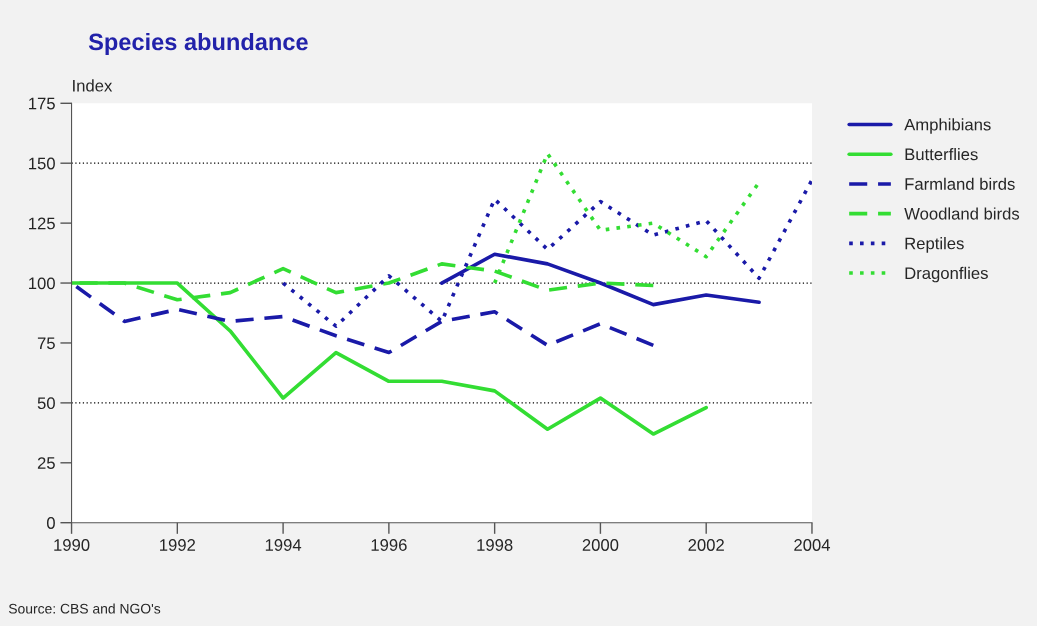 This screenshot has height=626, width=1037. I want to click on y-tick-label: 75, so click(46, 343).